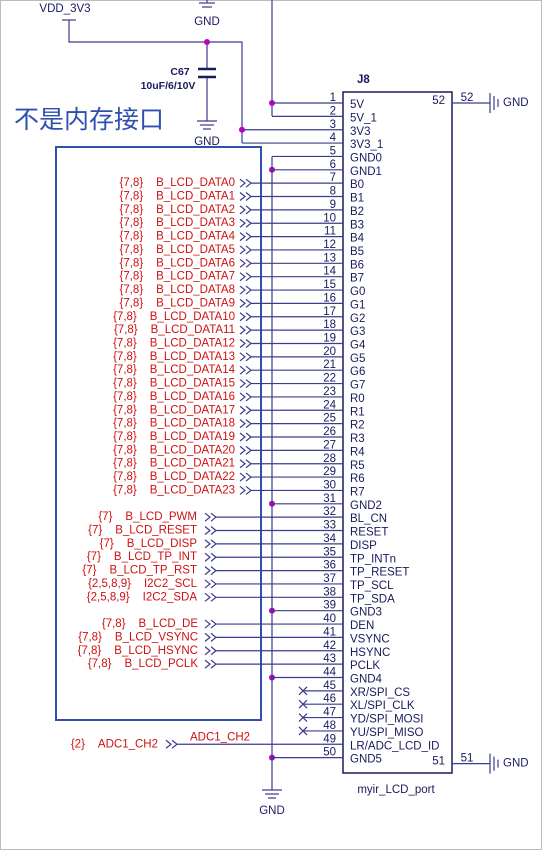  Describe the element at coordinates (366, 760) in the screenshot. I see `pin-name: GND5` at that location.